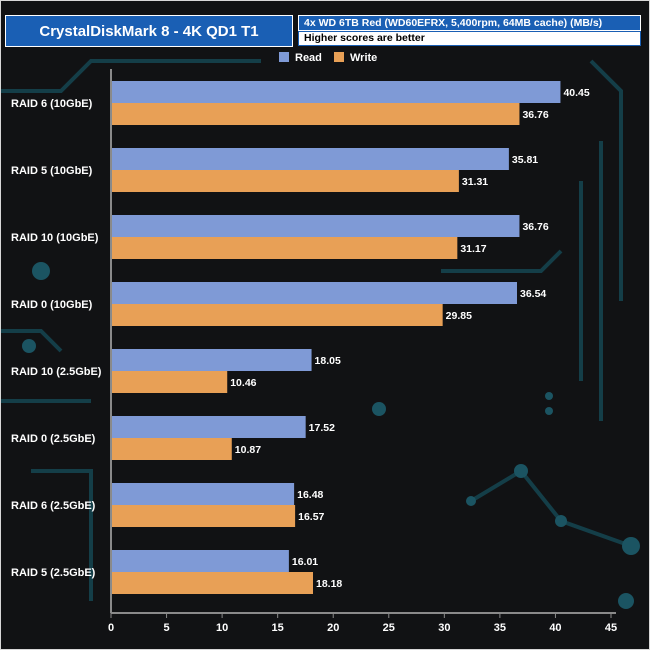  What do you see at coordinates (53, 506) in the screenshot?
I see `category-label-raid-6-2-5gbe: RAID 6 (2.5GbE)` at bounding box center [53, 506].